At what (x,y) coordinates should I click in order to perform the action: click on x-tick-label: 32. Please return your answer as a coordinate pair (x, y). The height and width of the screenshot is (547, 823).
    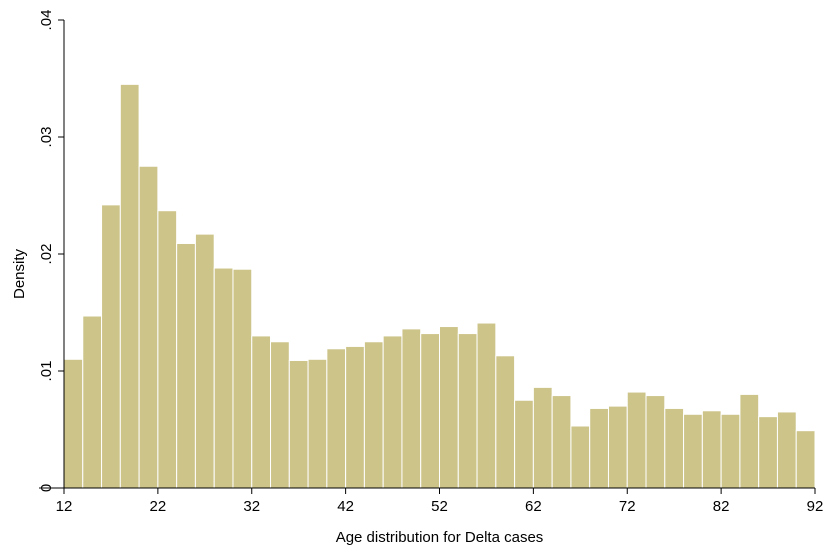
    Looking at the image, I should click on (251, 506).